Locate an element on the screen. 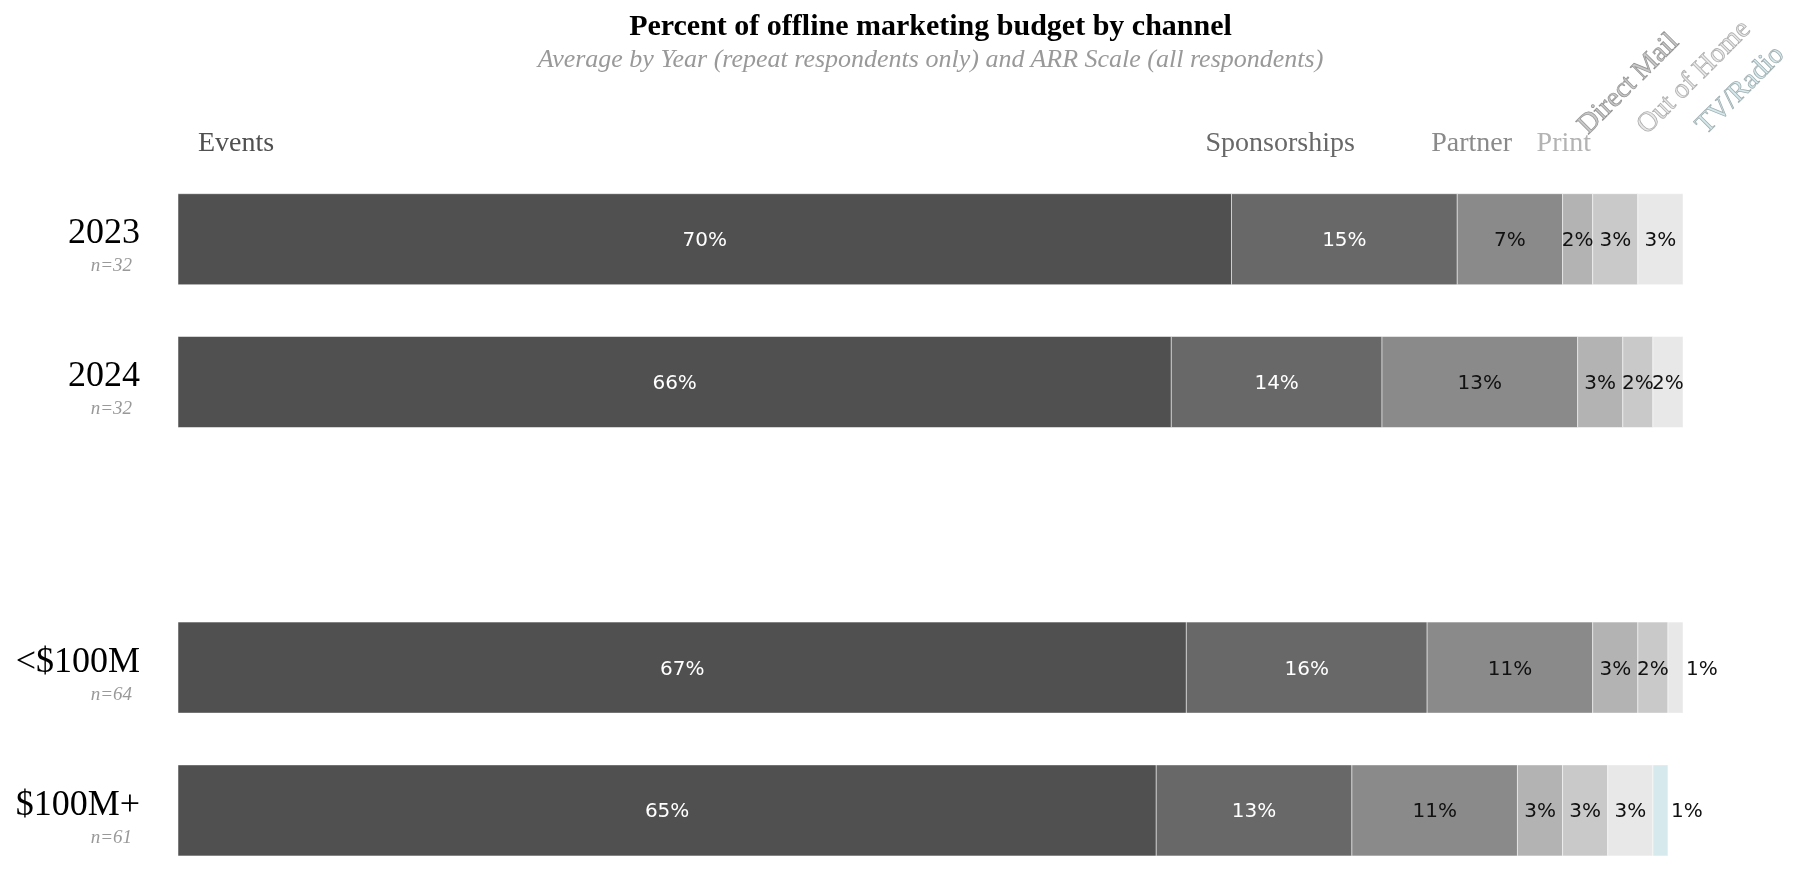 The width and height of the screenshot is (1801, 890). series-label: Sponsorships is located at coordinates (1280, 142).